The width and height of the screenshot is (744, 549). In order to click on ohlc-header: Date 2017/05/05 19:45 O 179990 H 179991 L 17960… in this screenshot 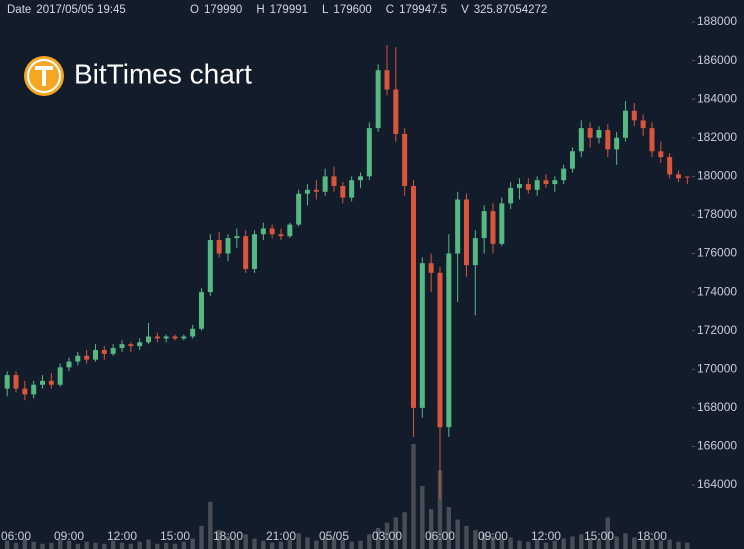, I will do `click(277, 10)`.